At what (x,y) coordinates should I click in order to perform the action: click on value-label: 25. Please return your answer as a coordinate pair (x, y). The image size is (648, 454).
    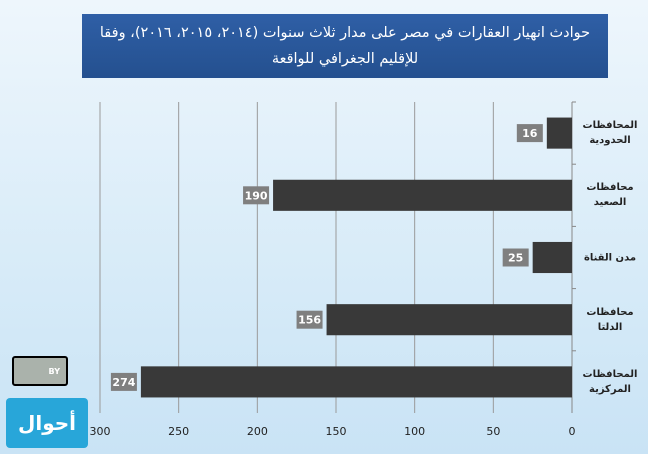
    Looking at the image, I should click on (515, 258).